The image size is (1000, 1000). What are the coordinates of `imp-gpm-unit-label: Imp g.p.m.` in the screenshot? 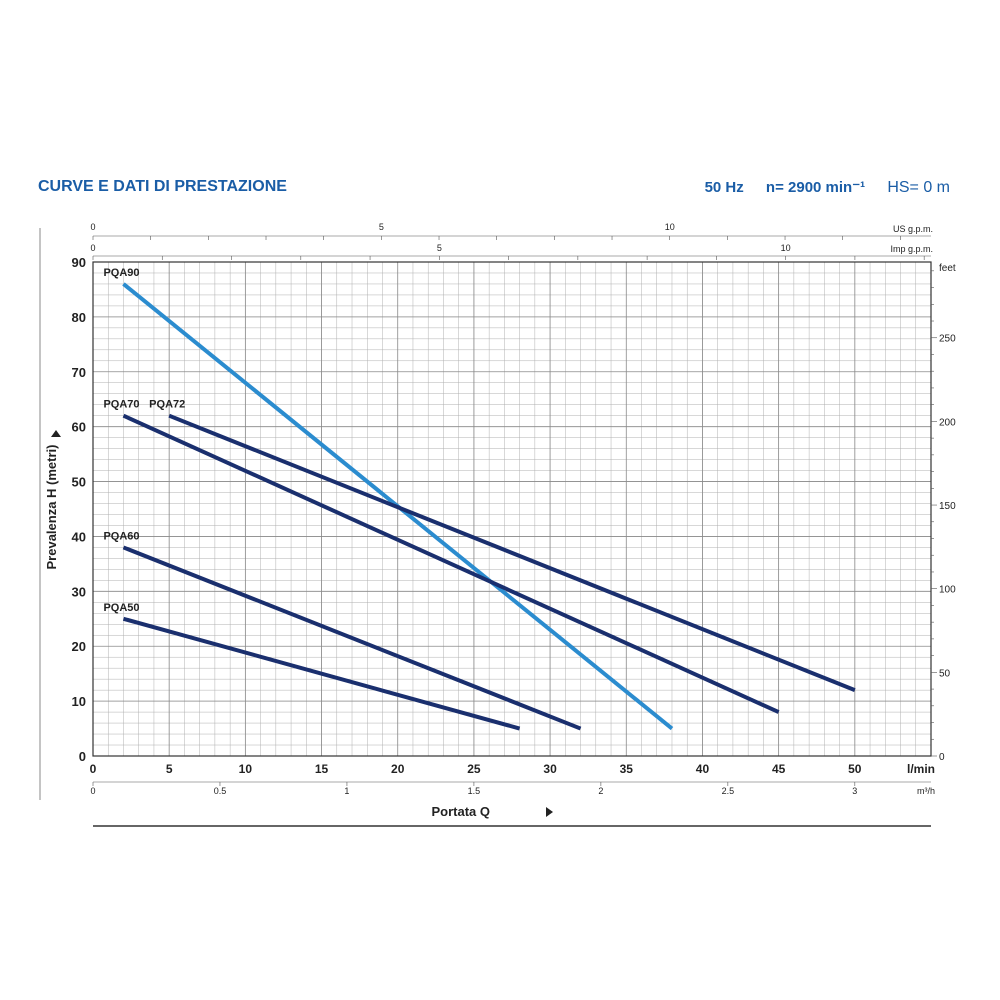 It's located at (911, 249).